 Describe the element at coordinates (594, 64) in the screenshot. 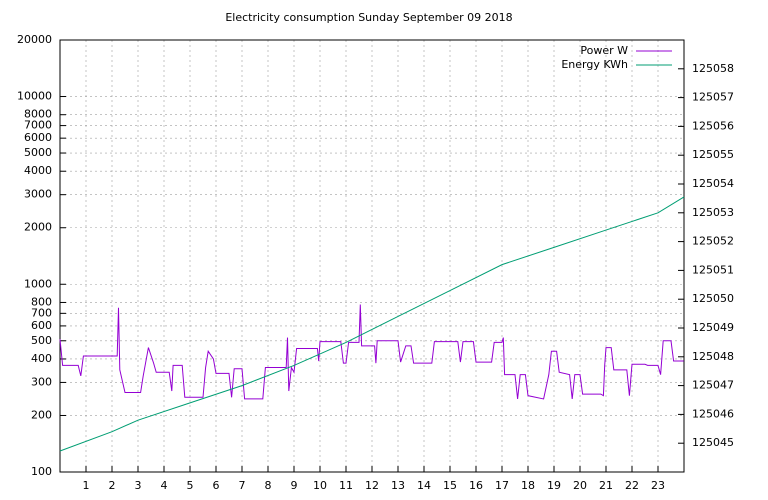

I see `legend-label: Energy KWh` at that location.